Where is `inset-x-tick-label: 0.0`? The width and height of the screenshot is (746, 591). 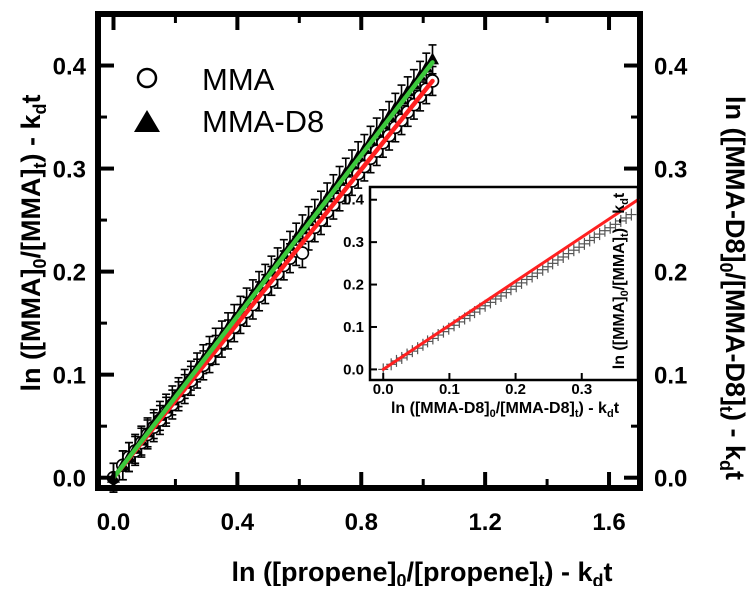
inset-x-tick-label: 0.0 is located at coordinates (383, 389).